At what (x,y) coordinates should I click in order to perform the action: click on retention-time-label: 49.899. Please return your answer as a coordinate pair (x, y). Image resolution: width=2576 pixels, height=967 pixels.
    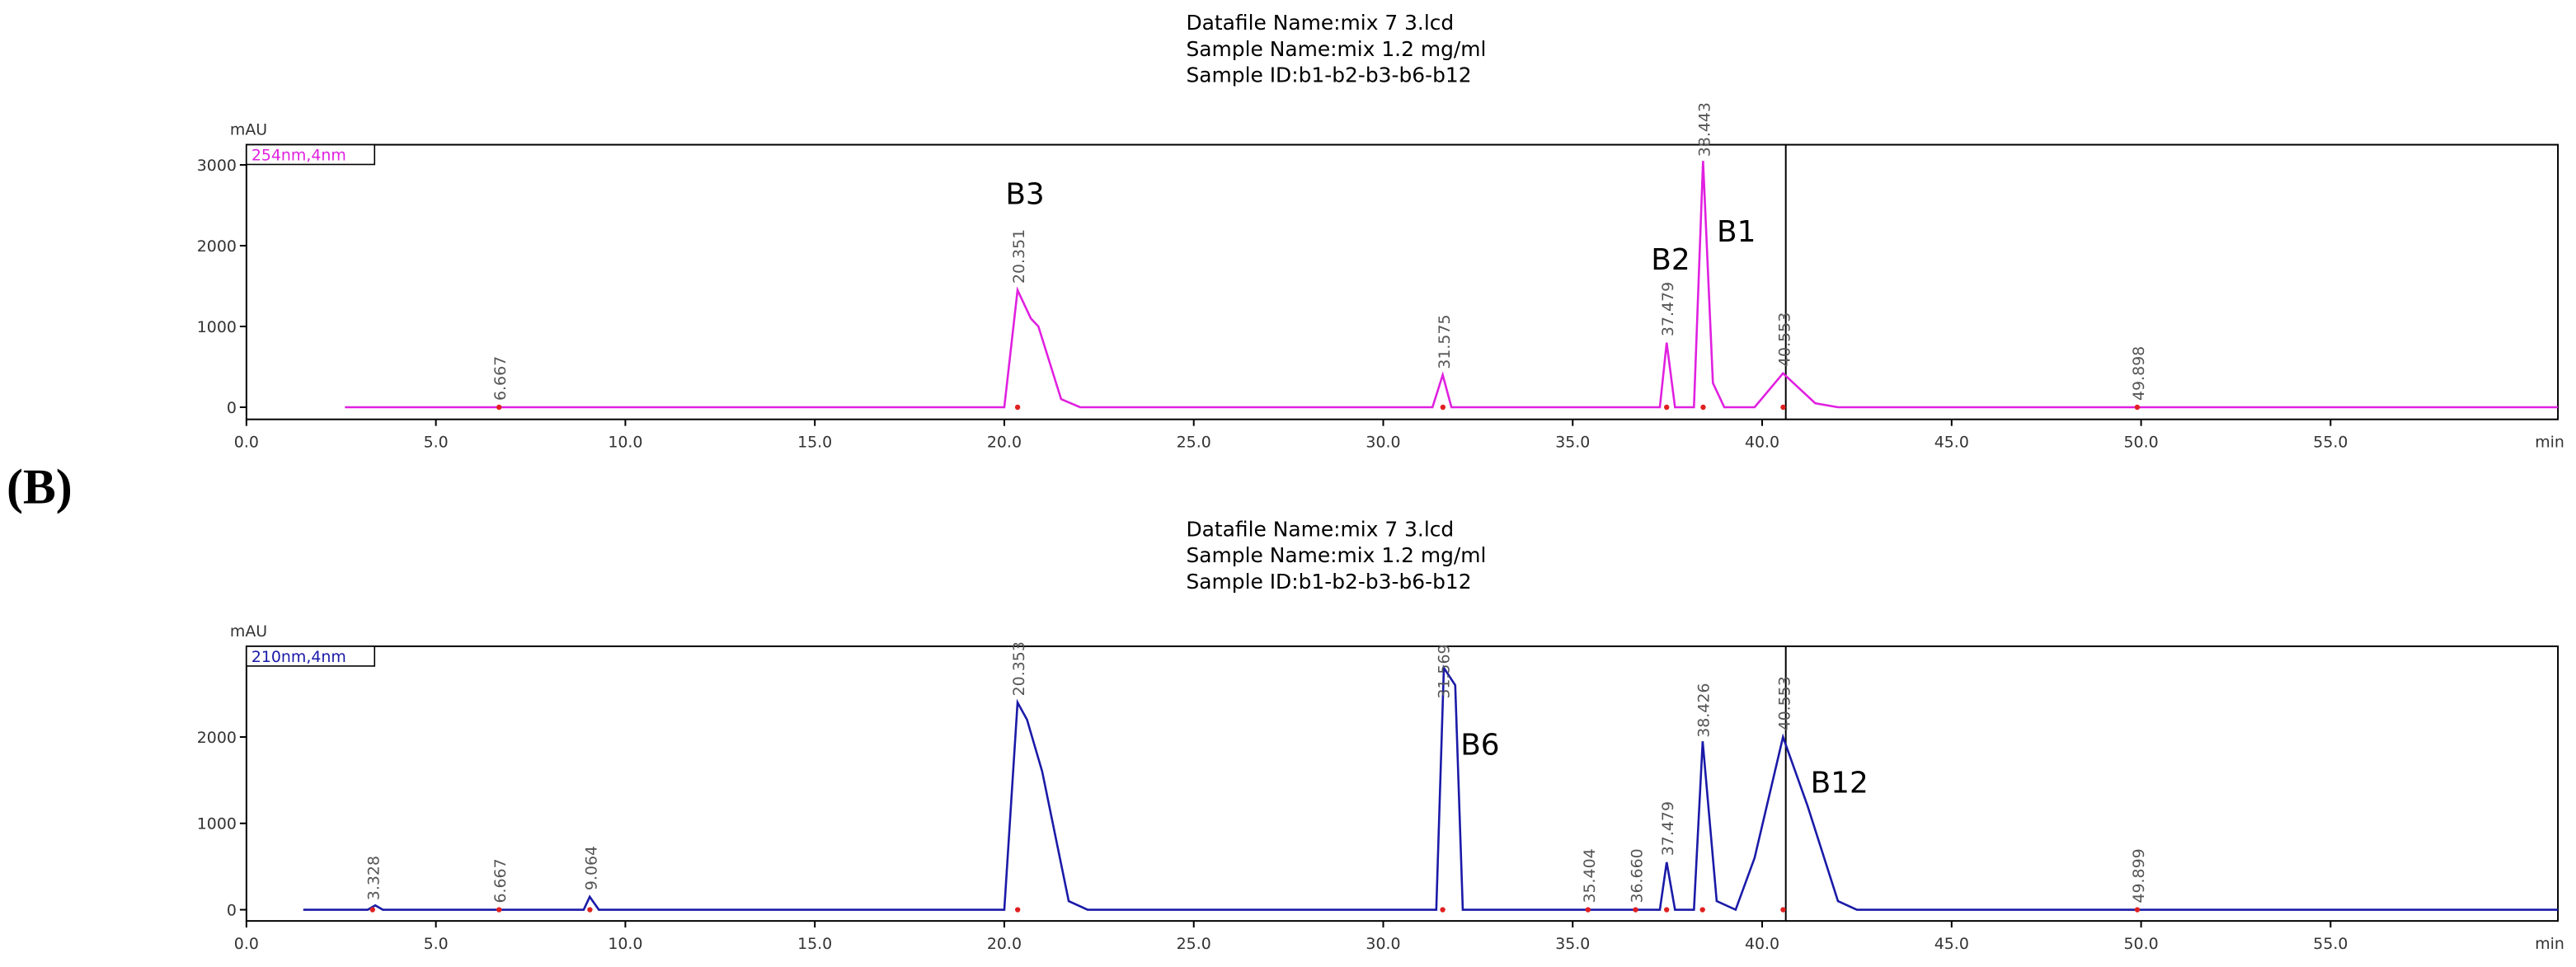
    Looking at the image, I should click on (2139, 875).